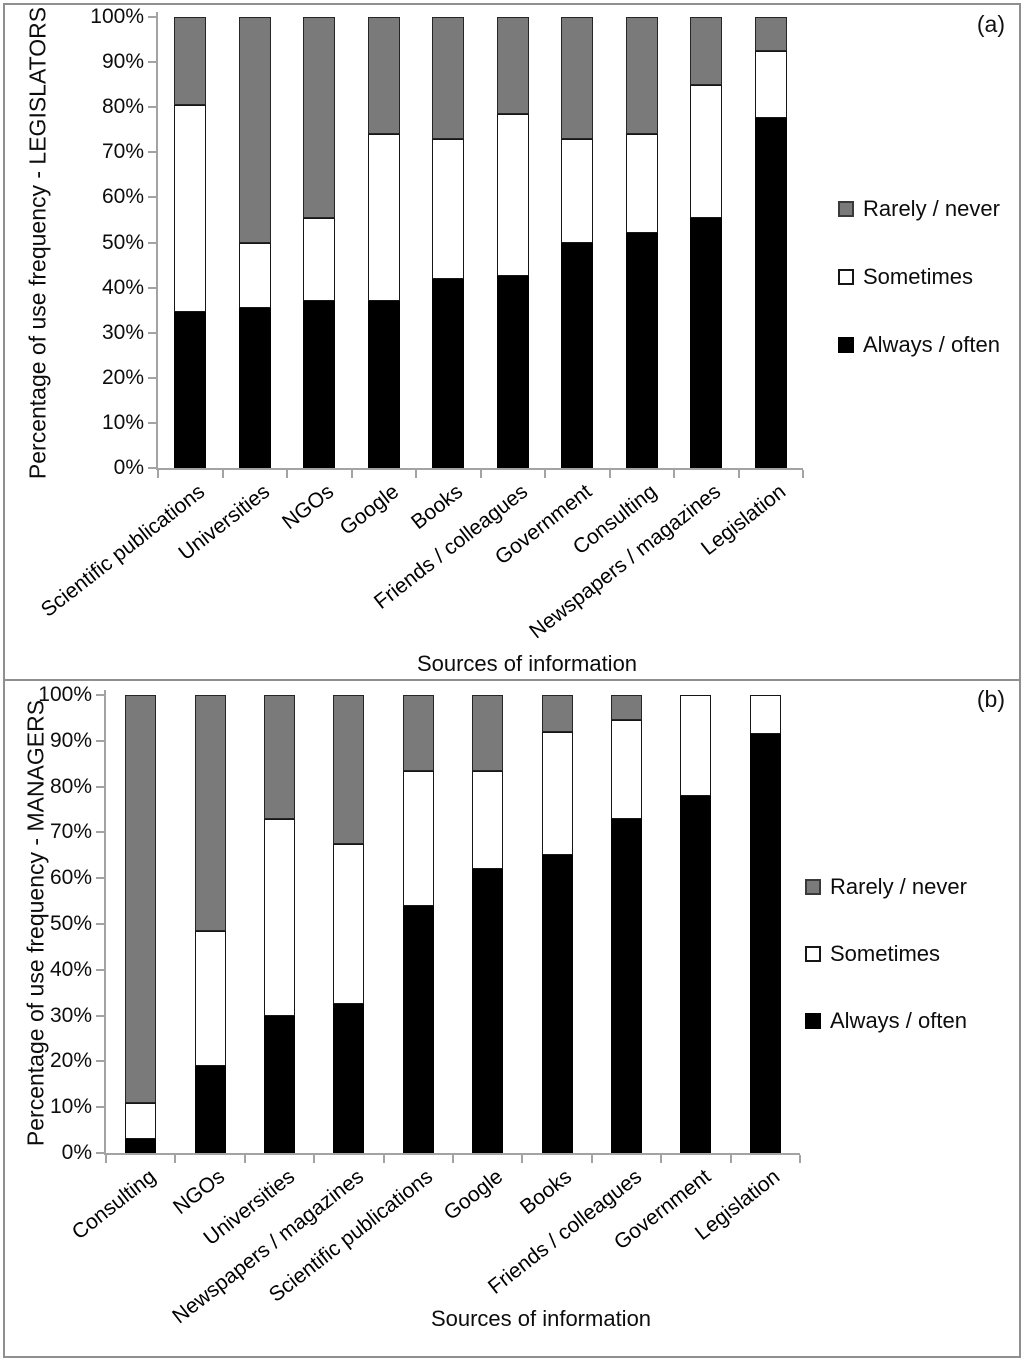 Image resolution: width=1024 pixels, height=1361 pixels. What do you see at coordinates (122, 377) in the screenshot?
I see `y-tick-label: 20%` at bounding box center [122, 377].